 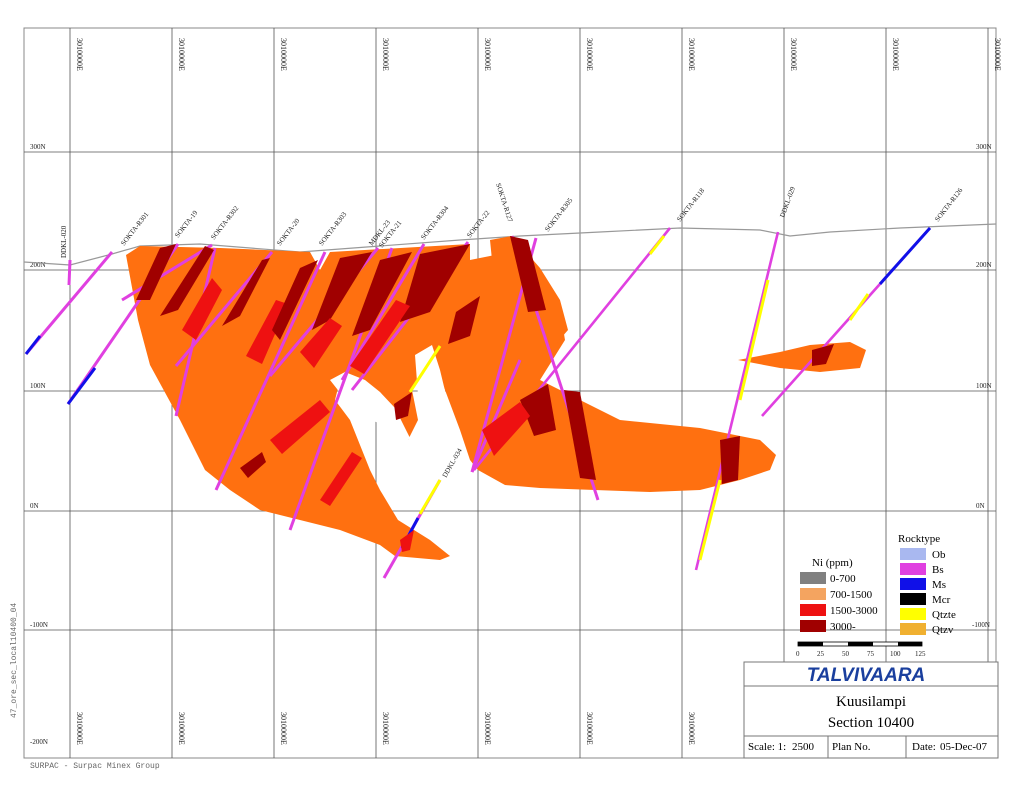 What do you see at coordinates (510, 244) in the screenshot?
I see `topography-line` at bounding box center [510, 244].